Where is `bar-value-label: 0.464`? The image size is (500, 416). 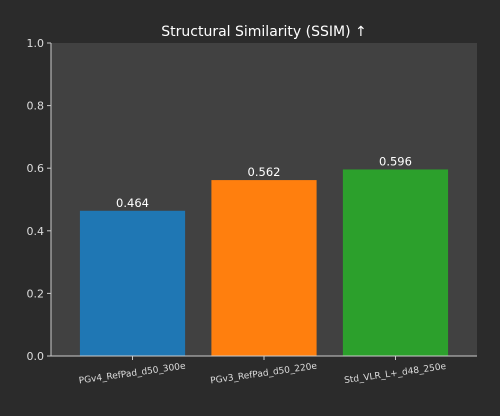
bar-value-label: 0.464 is located at coordinates (132, 203).